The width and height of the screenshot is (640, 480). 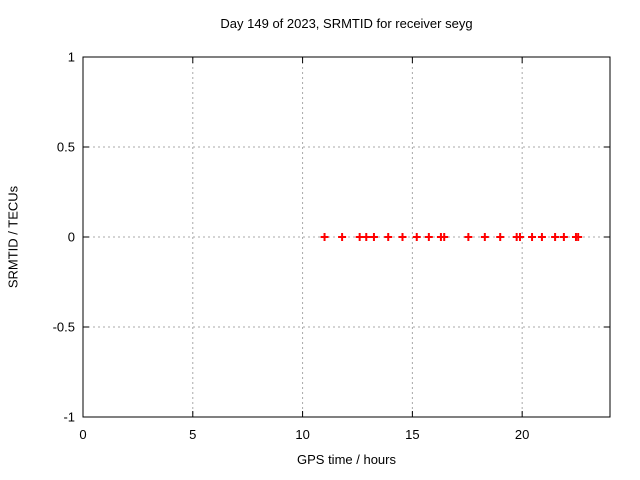 What do you see at coordinates (66, 147) in the screenshot?
I see `y-tick-label: 0.5` at bounding box center [66, 147].